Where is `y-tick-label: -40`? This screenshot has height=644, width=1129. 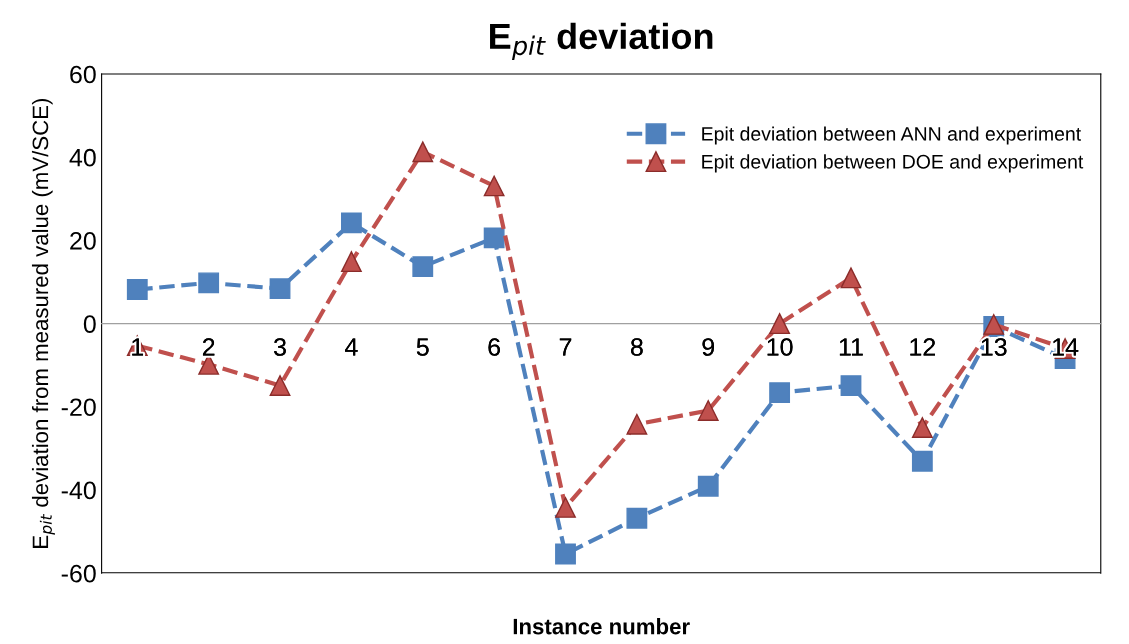
y-tick-label: -40 is located at coordinates (78, 490).